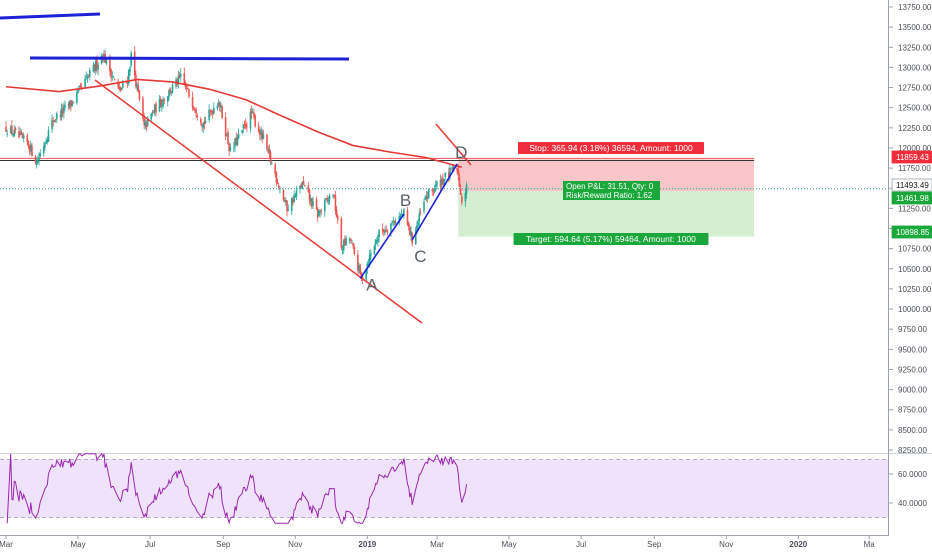 Image resolution: width=932 pixels, height=555 pixels. What do you see at coordinates (508, 544) in the screenshot?
I see `time-axis-label: May` at bounding box center [508, 544].